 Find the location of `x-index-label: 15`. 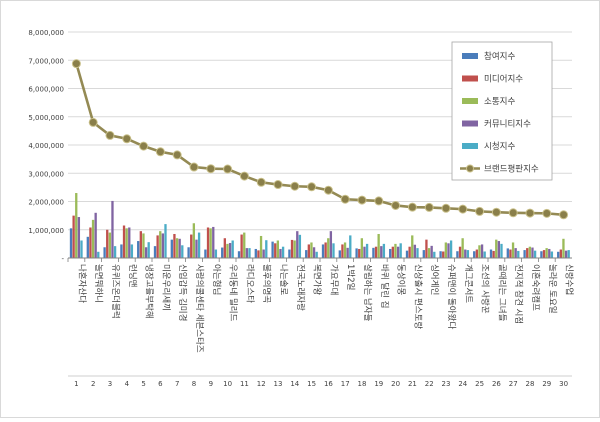

x-index-label: 15 is located at coordinates (311, 384).